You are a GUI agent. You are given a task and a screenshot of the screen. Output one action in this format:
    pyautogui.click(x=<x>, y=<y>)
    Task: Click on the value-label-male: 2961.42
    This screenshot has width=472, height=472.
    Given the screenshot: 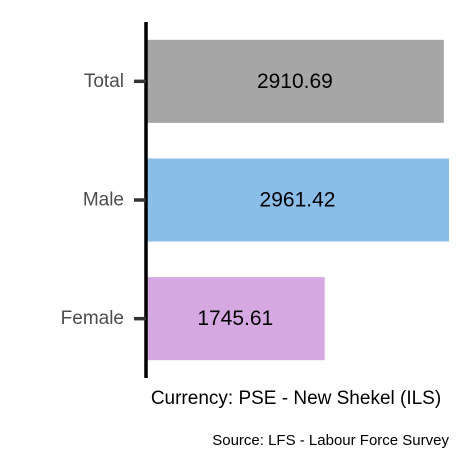 What is the action you would take?
    pyautogui.click(x=298, y=200)
    